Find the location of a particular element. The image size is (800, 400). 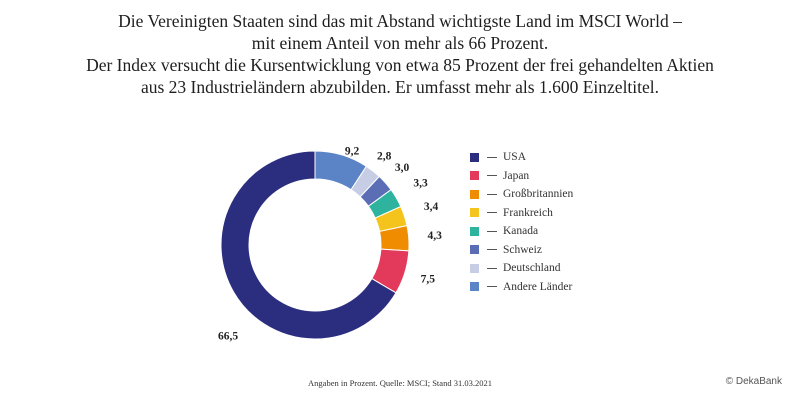

legend-item: Japan is located at coordinates (521, 176).